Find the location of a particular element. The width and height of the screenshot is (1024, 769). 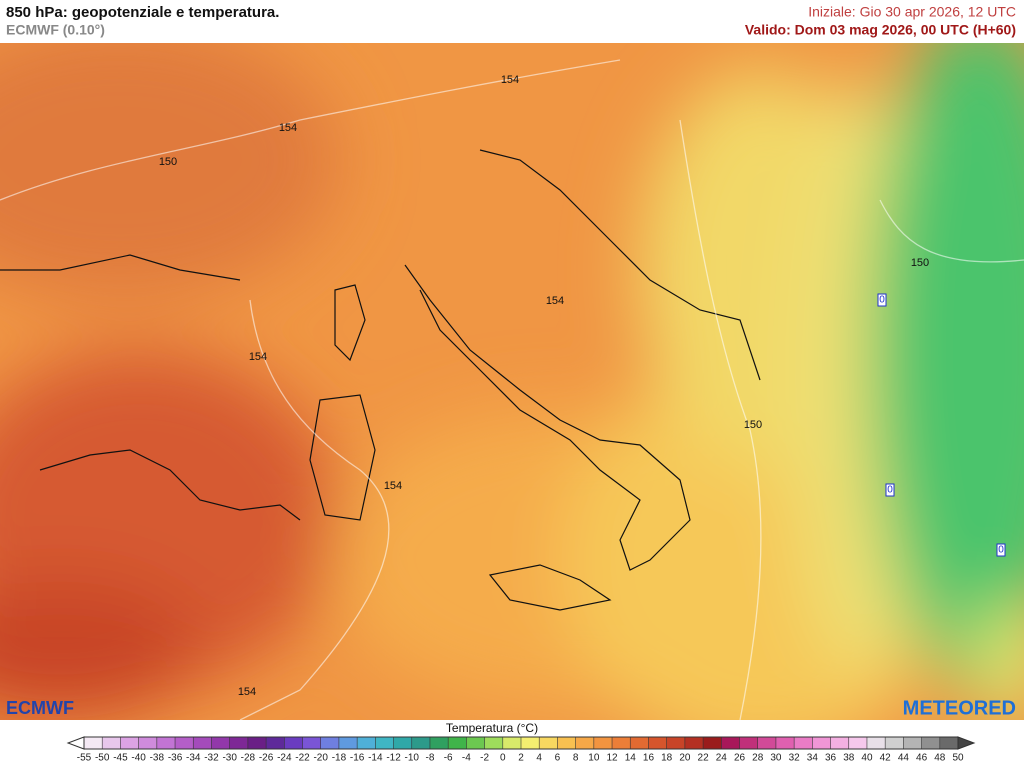

legend-tick-label: 18 is located at coordinates (667, 758).